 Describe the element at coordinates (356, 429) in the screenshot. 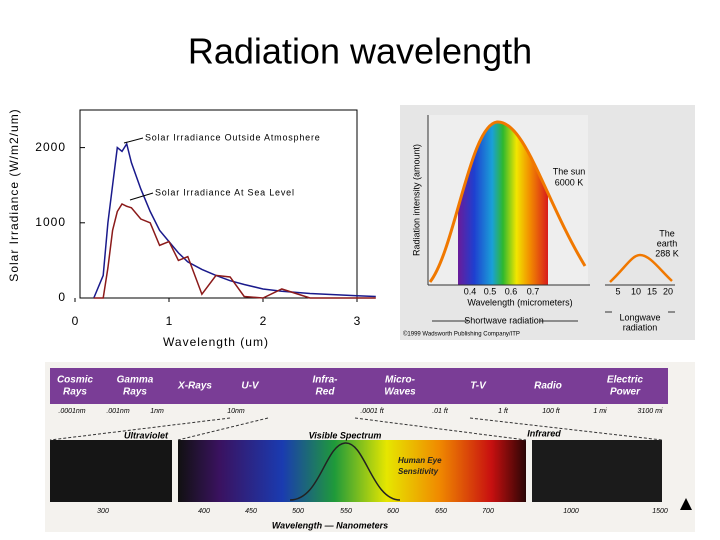

I see `zoom-lines` at that location.